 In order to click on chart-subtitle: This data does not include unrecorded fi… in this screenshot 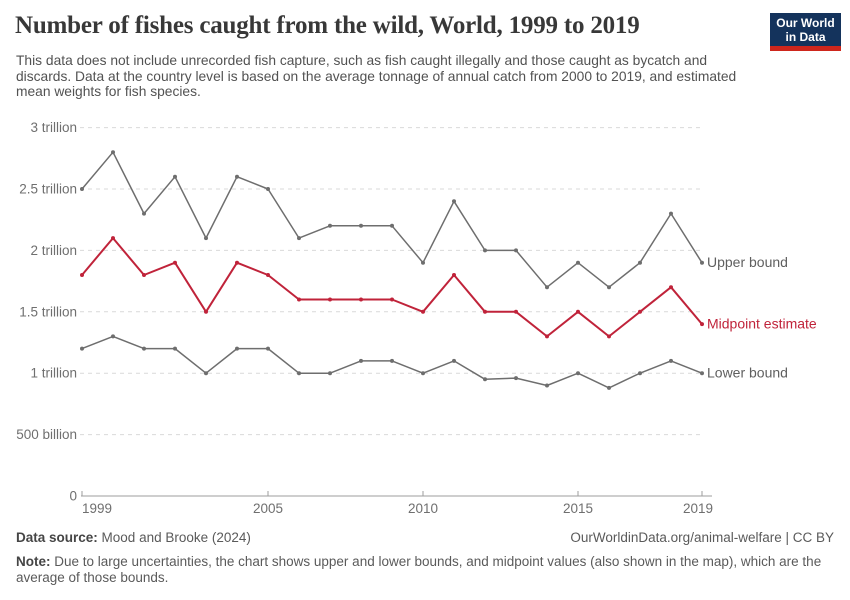, I will do `click(376, 76)`.